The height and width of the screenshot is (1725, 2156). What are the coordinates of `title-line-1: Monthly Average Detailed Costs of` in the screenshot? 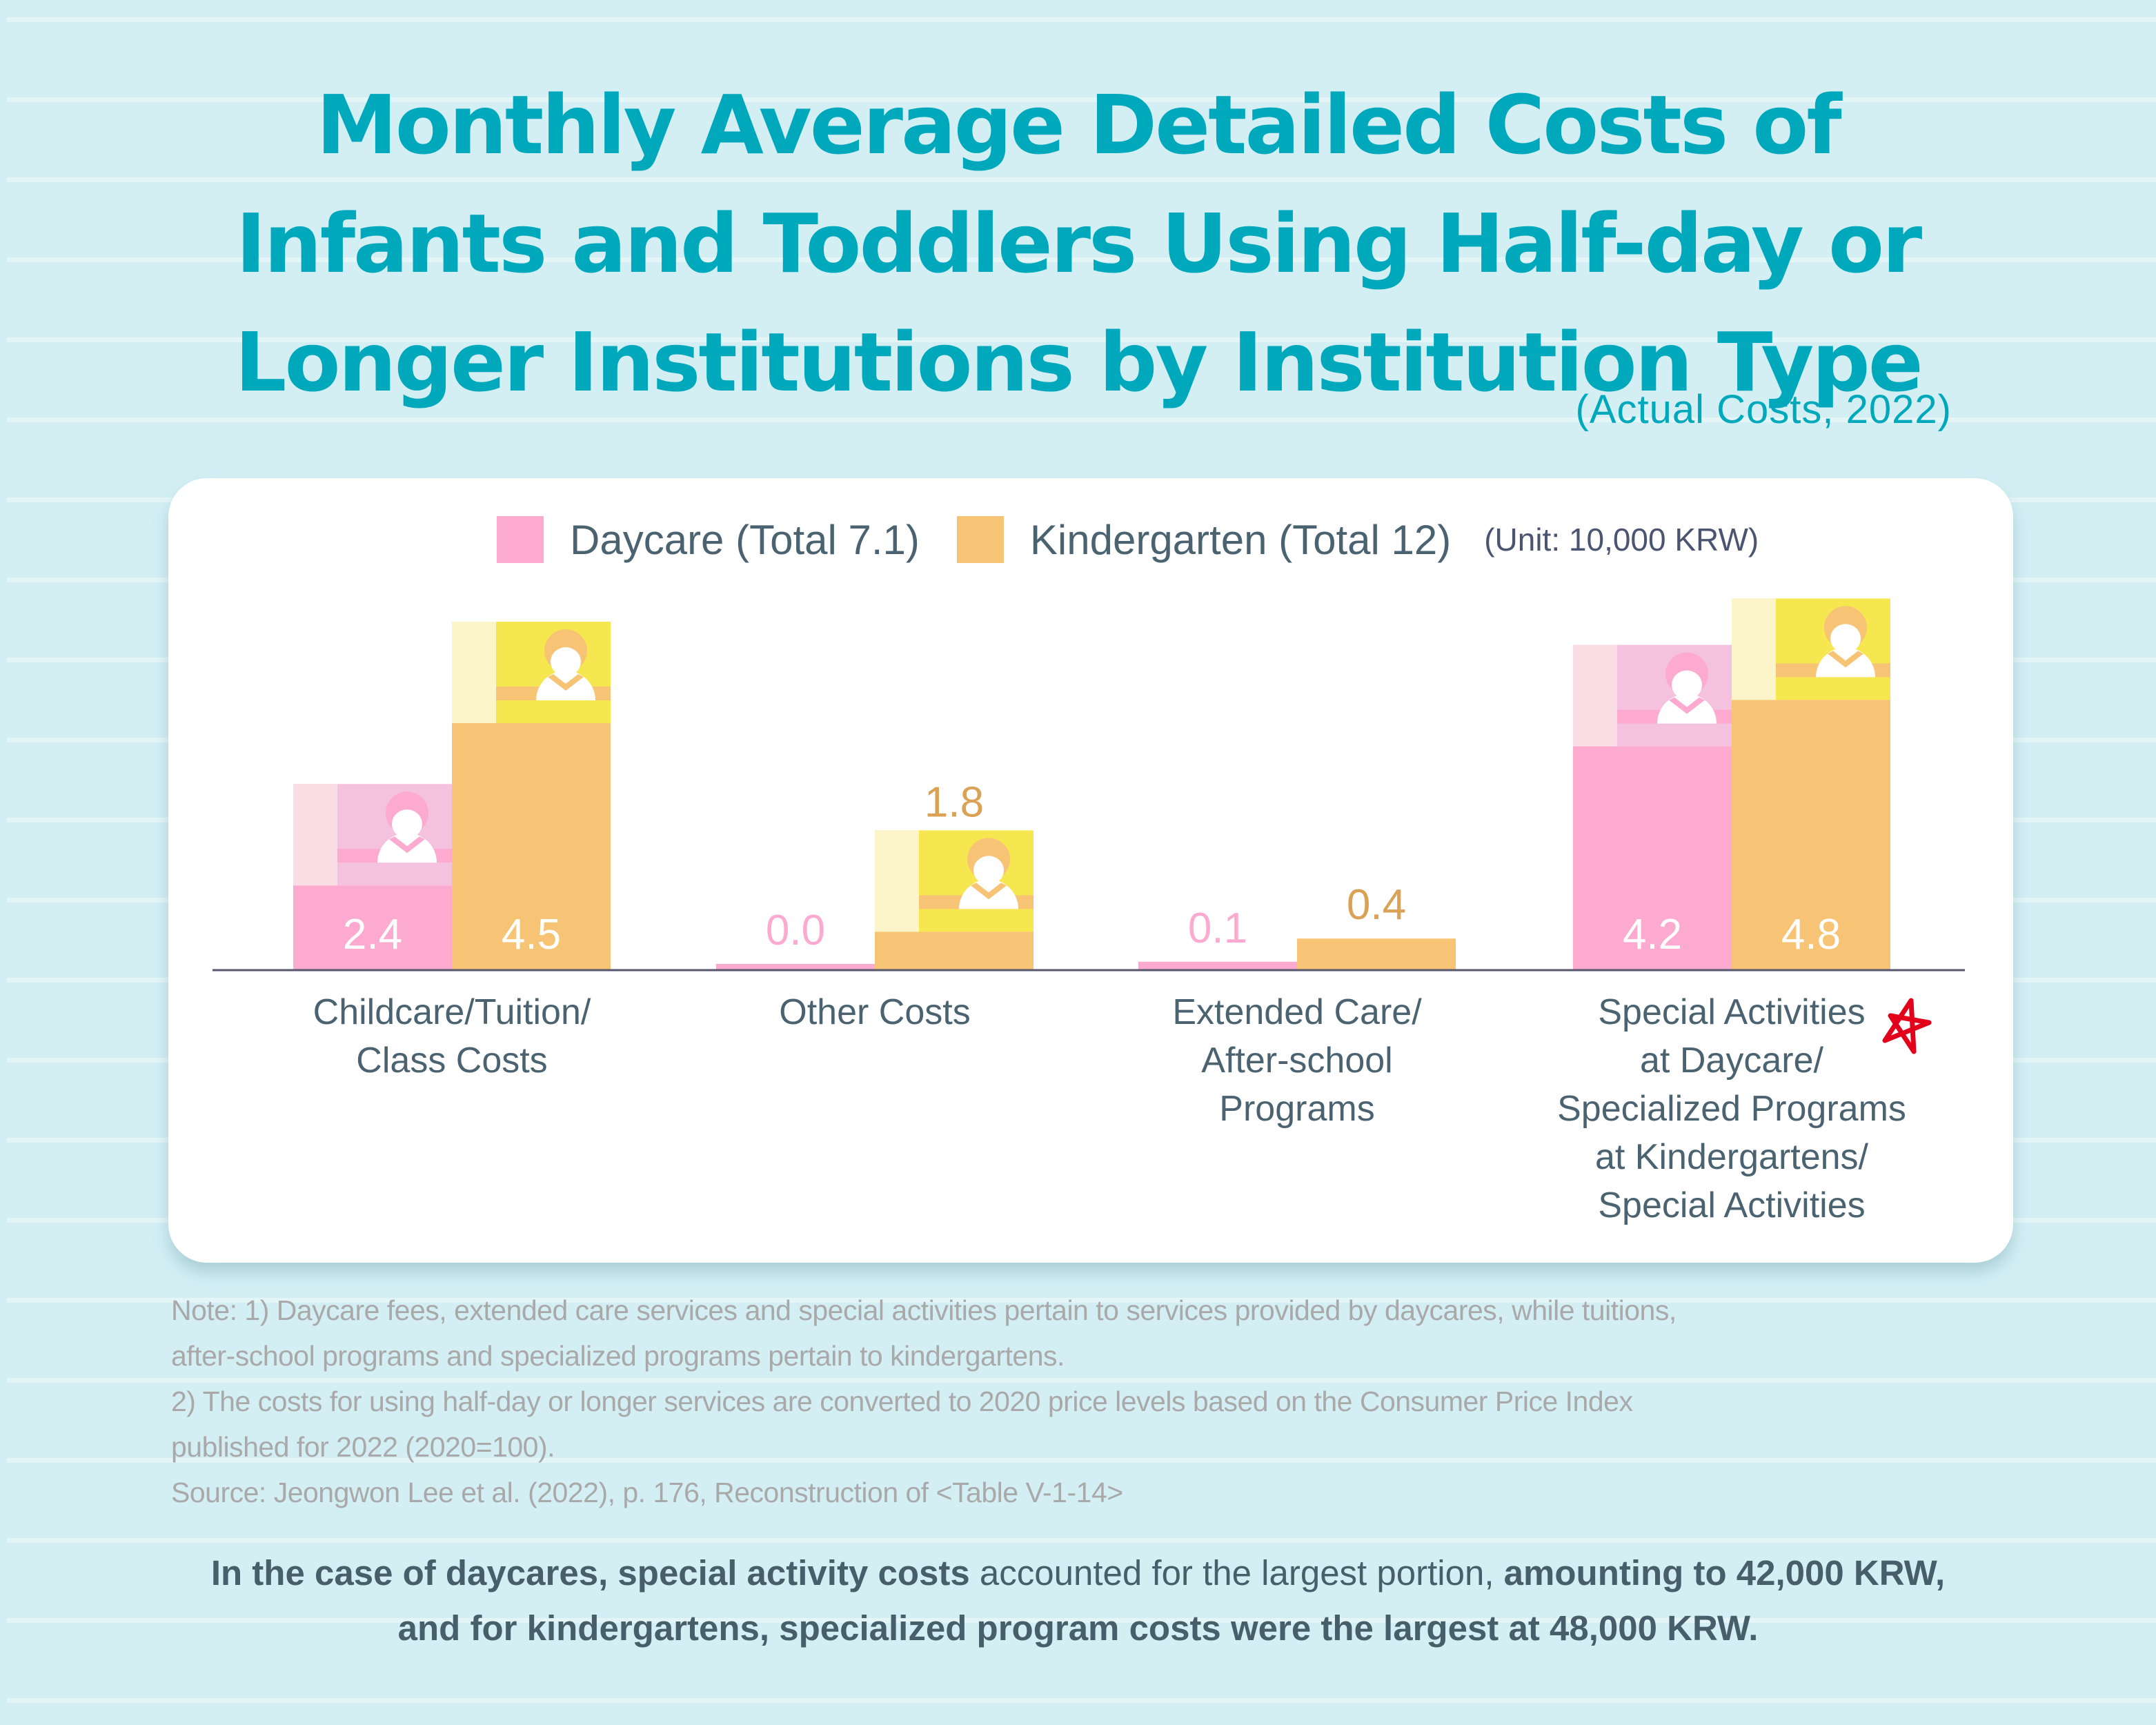 It's located at (1078, 124).